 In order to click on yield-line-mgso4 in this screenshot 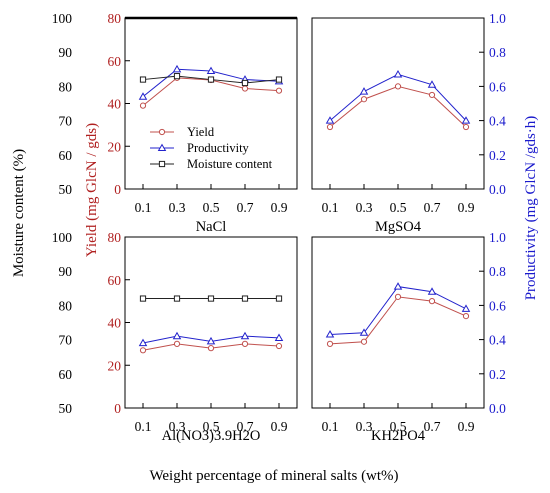, I will do `click(398, 106)`.